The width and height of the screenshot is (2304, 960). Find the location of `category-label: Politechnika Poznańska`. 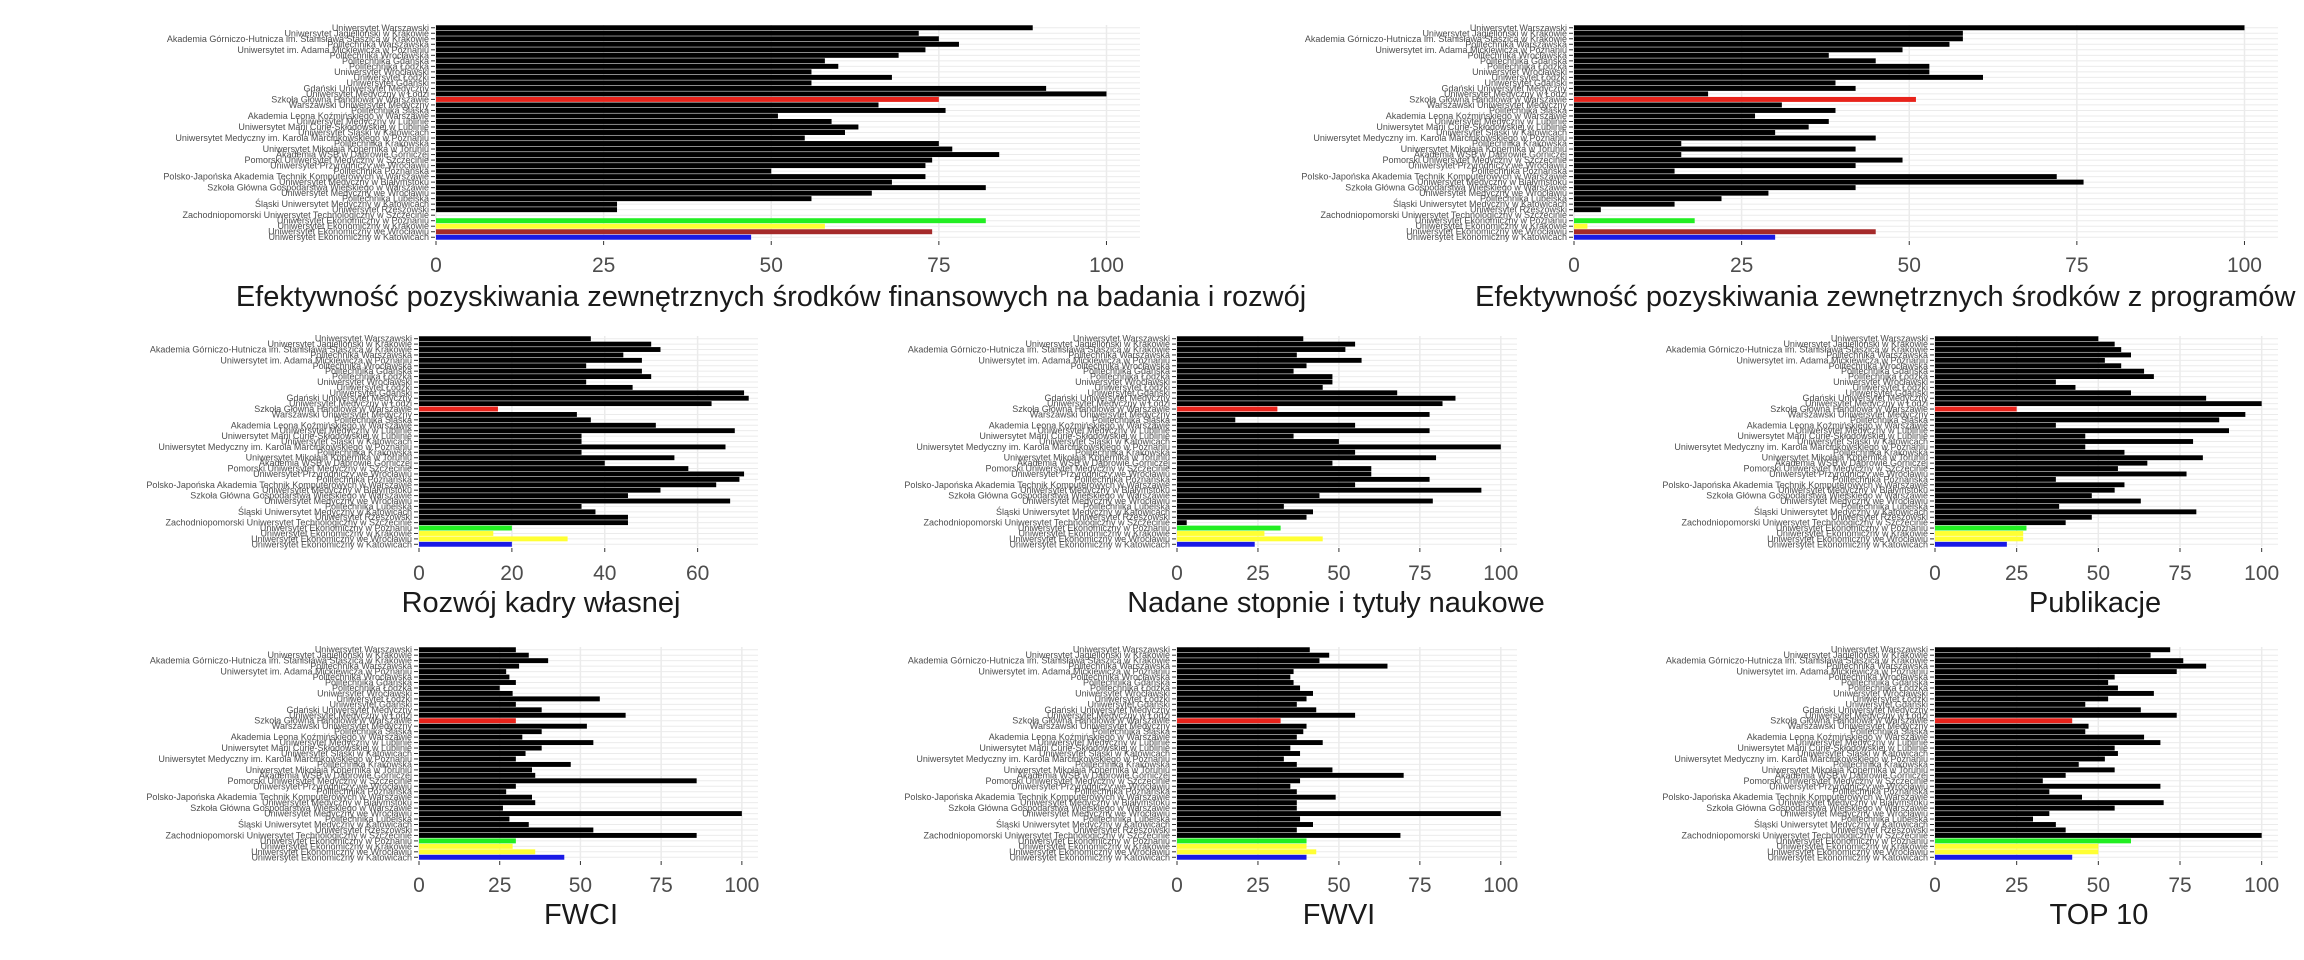

category-label: Politechnika Poznańska is located at coordinates (1880, 792).